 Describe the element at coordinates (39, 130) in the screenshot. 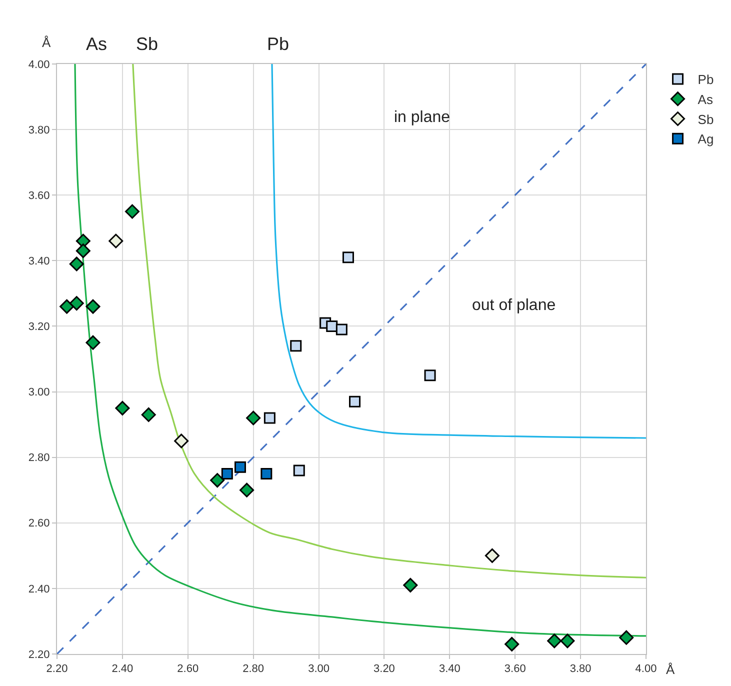

I see `y-tick-label: 3.80` at that location.